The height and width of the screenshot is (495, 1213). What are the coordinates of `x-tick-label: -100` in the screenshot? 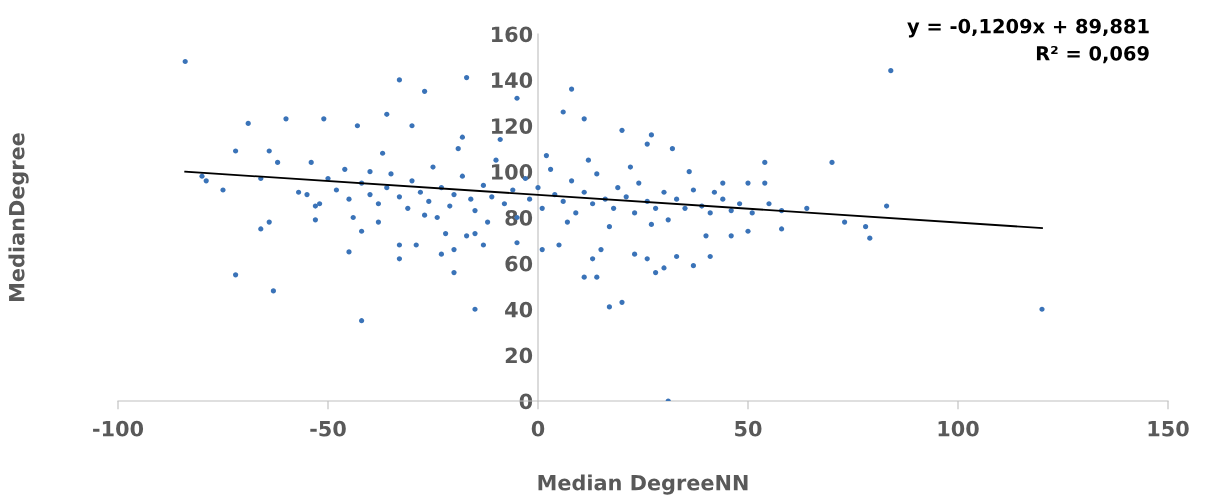 It's located at (118, 428).